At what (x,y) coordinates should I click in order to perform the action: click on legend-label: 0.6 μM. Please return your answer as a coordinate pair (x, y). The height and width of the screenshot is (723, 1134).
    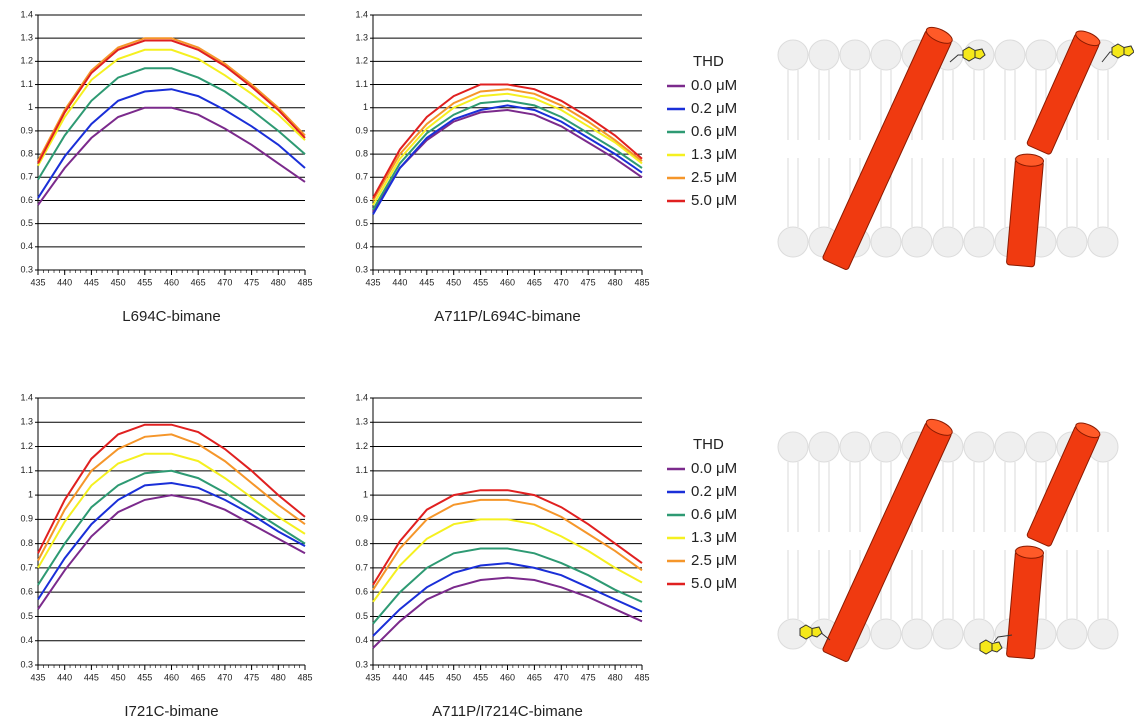
    Looking at the image, I should click on (714, 514).